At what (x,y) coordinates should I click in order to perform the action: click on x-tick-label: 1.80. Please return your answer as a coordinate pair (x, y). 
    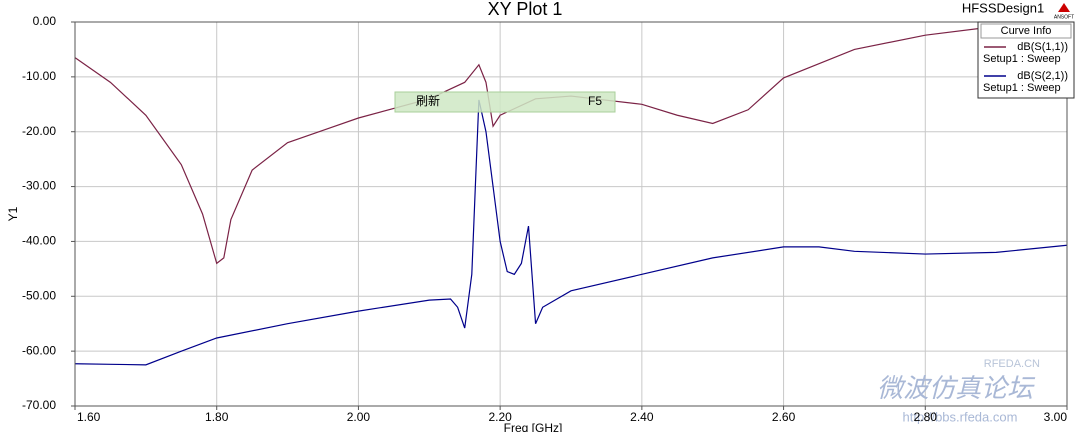
    Looking at the image, I should click on (217, 417).